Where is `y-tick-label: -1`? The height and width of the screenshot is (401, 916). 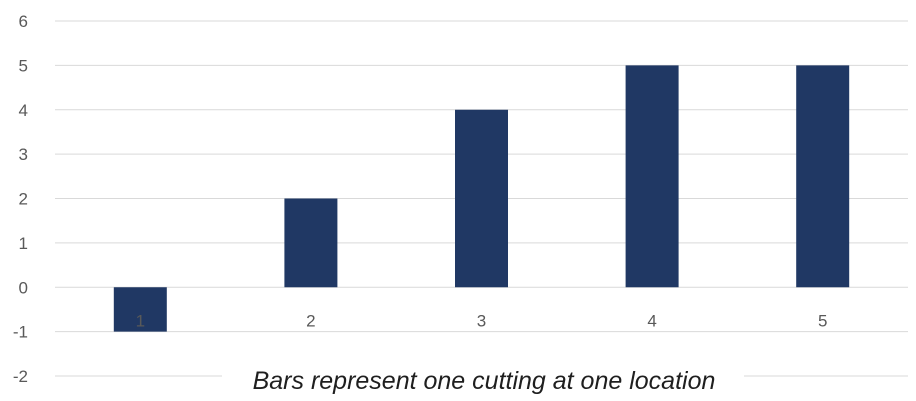
y-tick-label: -1 is located at coordinates (20, 332).